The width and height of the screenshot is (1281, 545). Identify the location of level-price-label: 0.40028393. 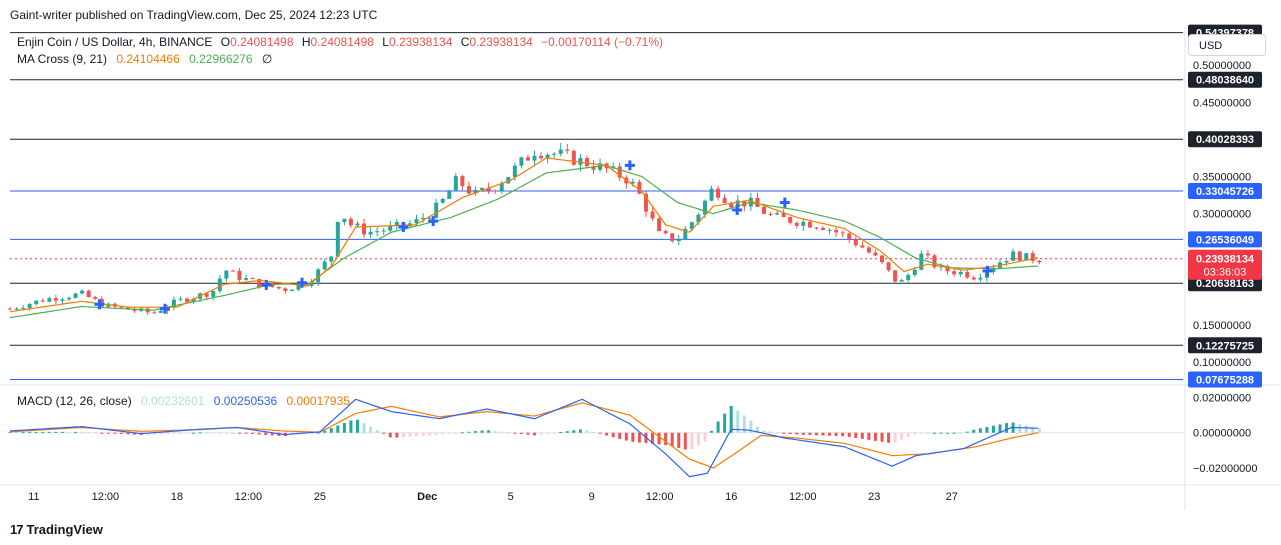
(1225, 140).